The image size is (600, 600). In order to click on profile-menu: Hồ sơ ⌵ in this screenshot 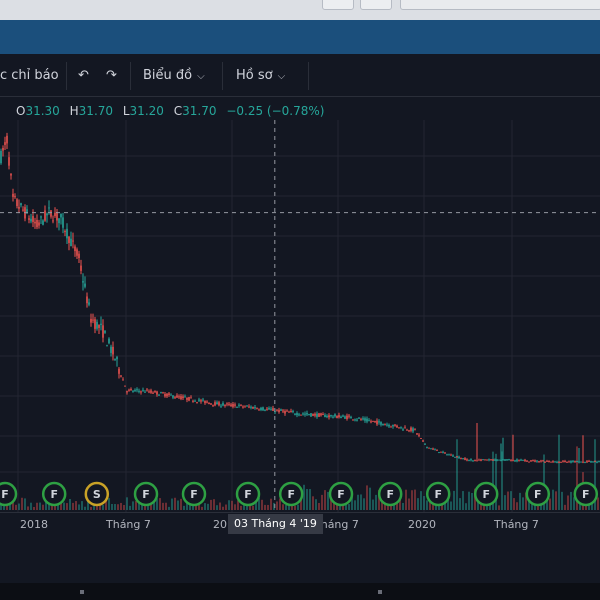, I will do `click(260, 76)`.